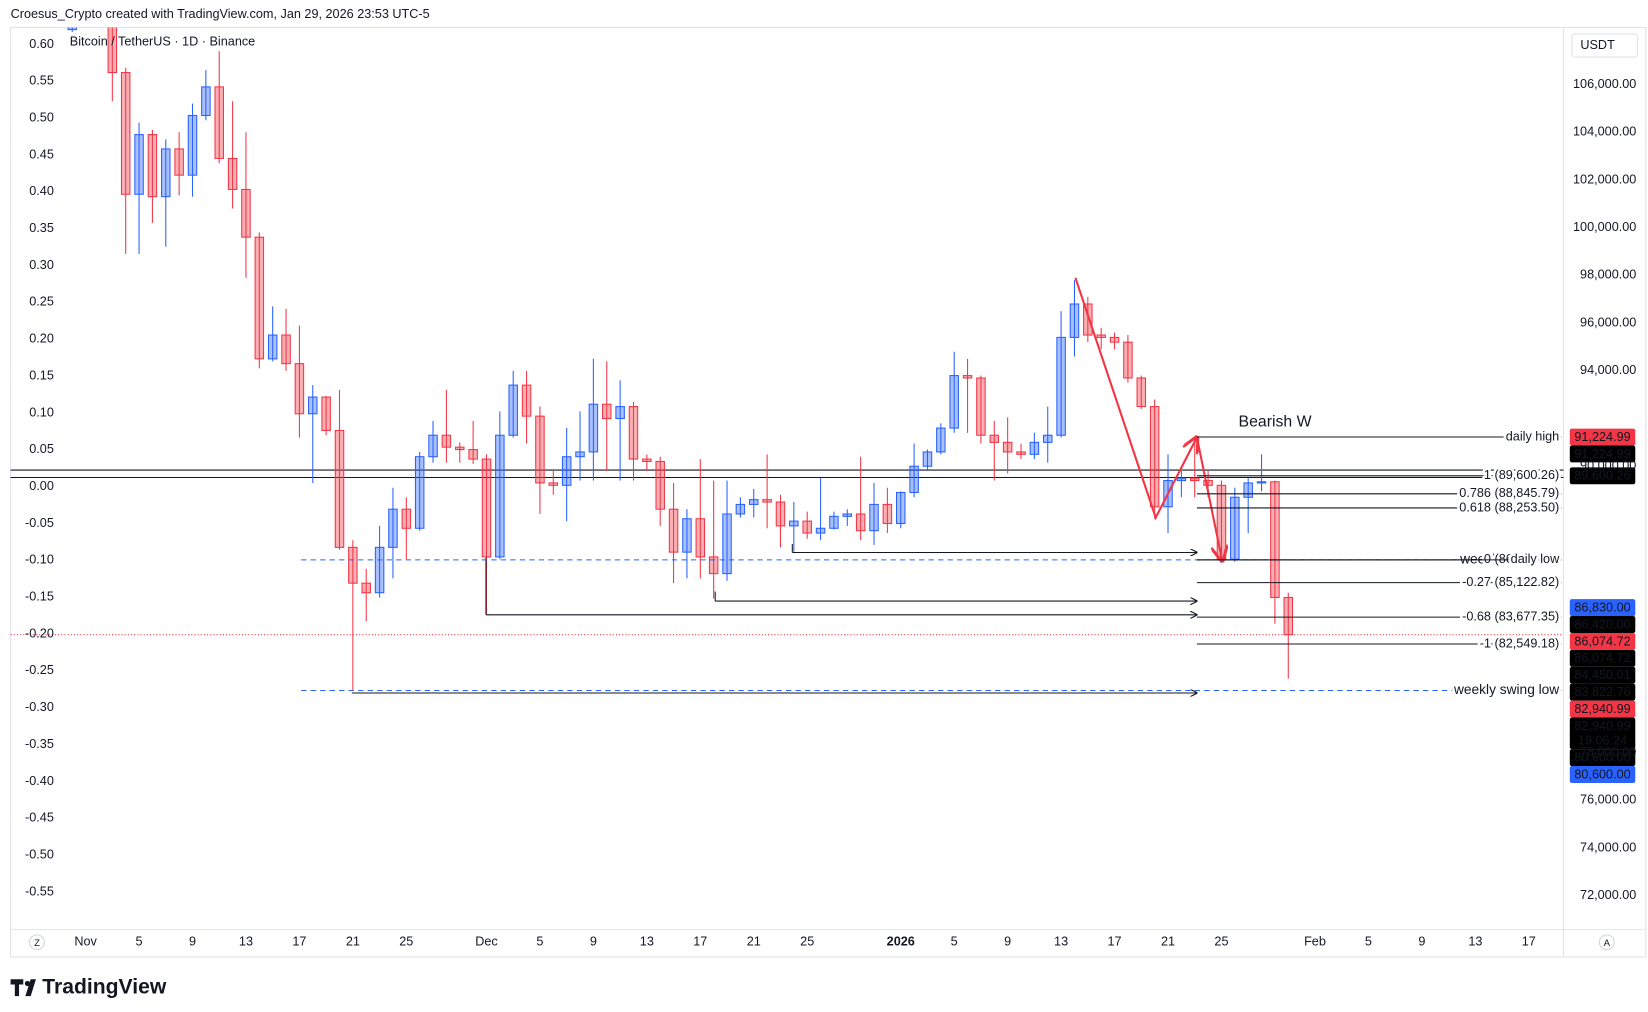 This screenshot has height=1012, width=1648. I want to click on price-tick-label: 72,000.00, so click(1608, 895).